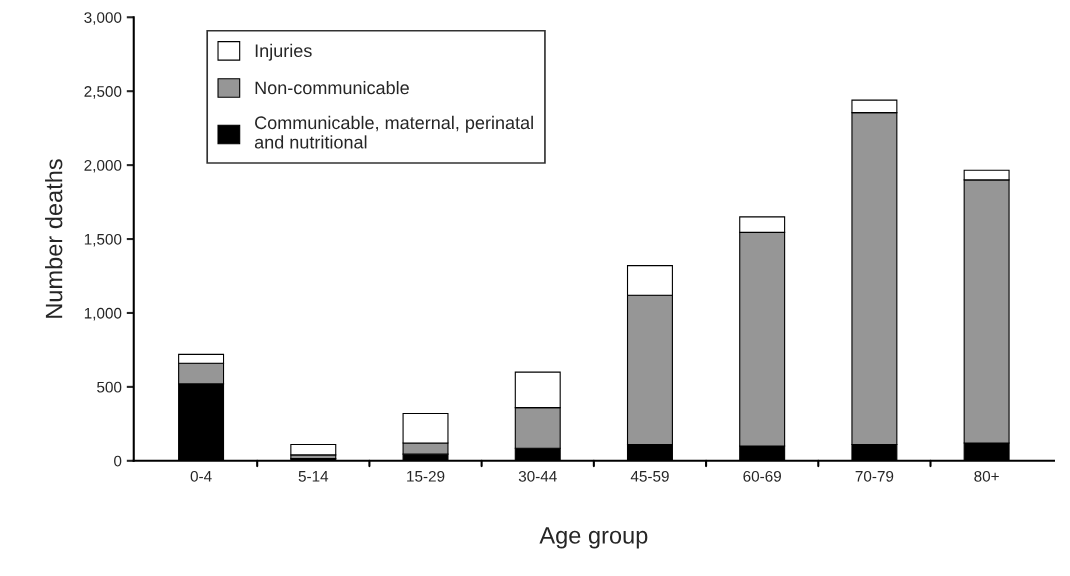 Image resolution: width=1070 pixels, height=576 pixels. Describe the element at coordinates (313, 476) in the screenshot. I see `x-tick-label: 5-14` at that location.